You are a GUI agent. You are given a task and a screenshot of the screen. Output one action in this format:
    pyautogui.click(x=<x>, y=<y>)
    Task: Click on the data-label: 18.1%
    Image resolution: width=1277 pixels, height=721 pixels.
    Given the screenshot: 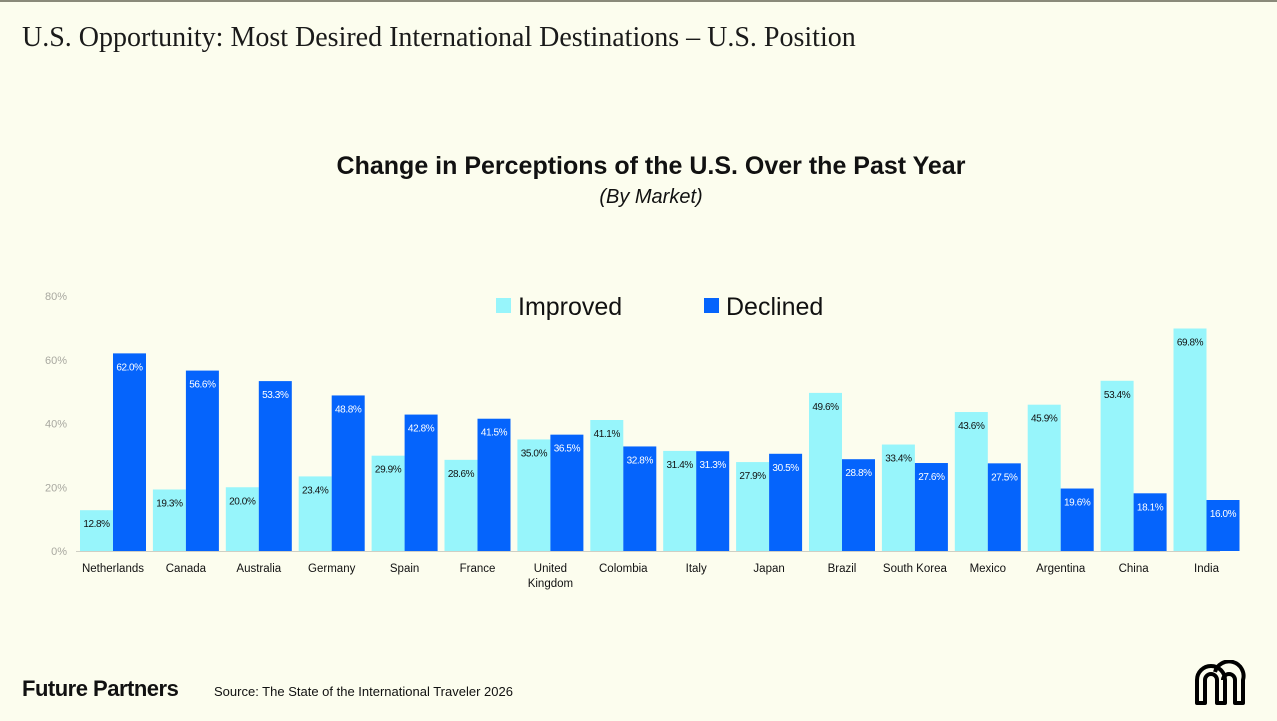 What is the action you would take?
    pyautogui.click(x=1150, y=507)
    